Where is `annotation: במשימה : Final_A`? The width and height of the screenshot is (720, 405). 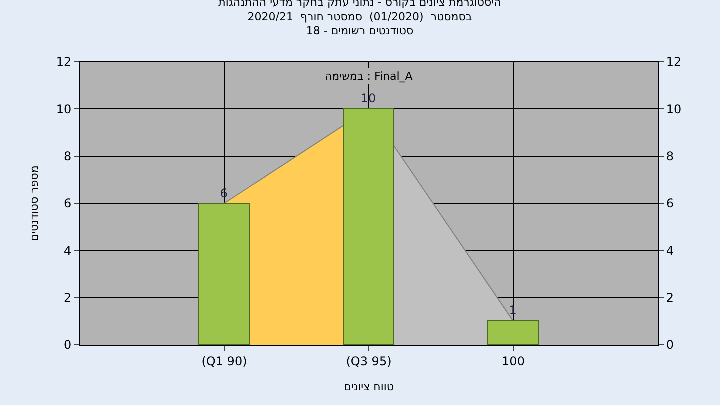 annotation: במשימה : Final_A is located at coordinates (369, 76).